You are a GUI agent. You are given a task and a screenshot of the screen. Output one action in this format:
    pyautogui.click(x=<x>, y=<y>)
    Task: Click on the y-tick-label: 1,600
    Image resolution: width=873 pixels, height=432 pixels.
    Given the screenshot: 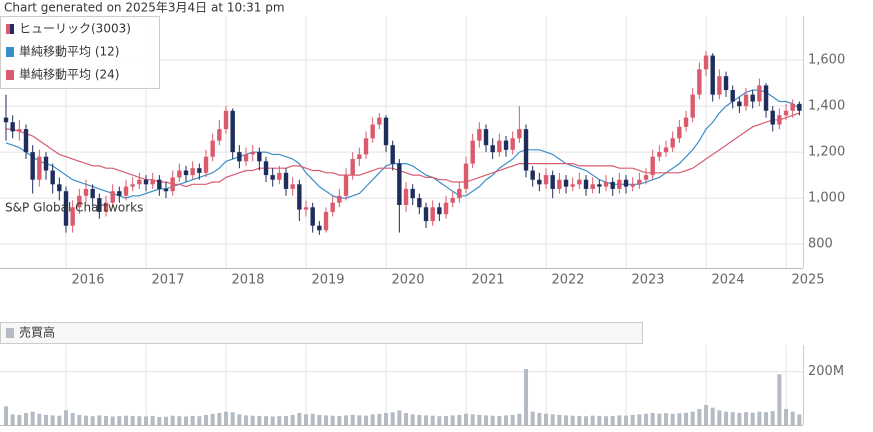 What is the action you would take?
    pyautogui.click(x=826, y=60)
    